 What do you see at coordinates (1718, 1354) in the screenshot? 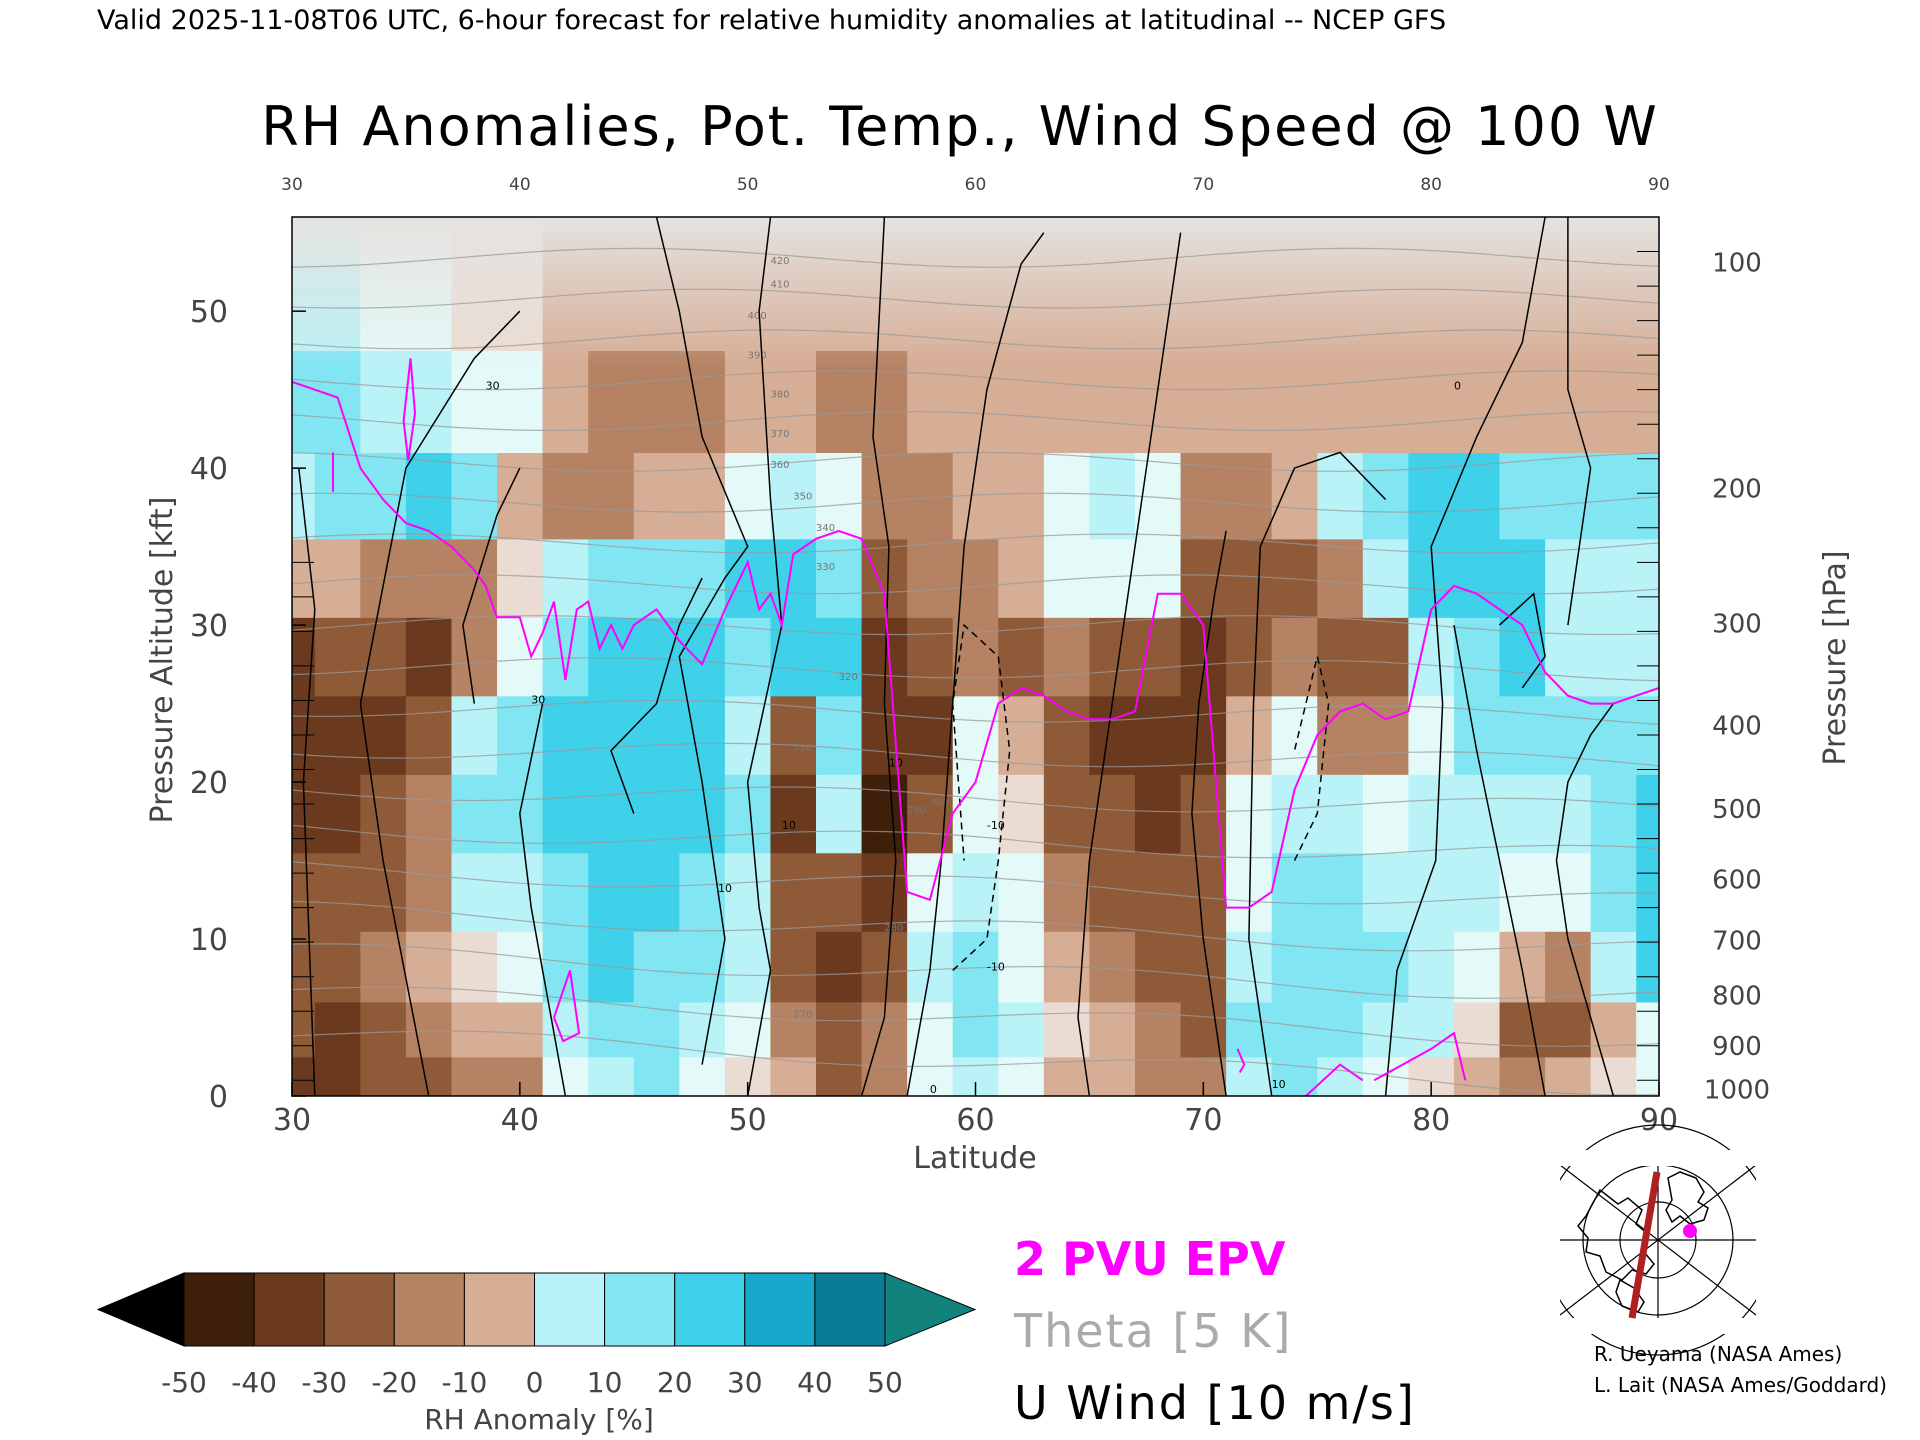
I see `credit-line-1: R. Ueyama (NASA Ames)` at bounding box center [1718, 1354].